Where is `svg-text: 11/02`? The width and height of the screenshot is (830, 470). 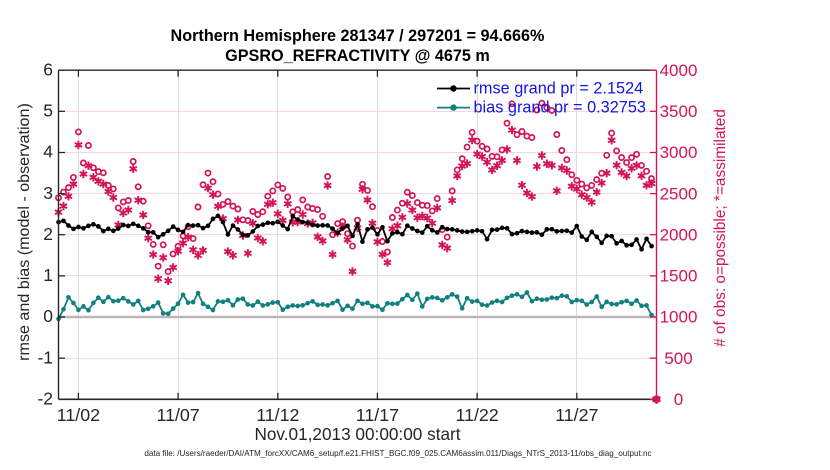
svg-text: 11/02 is located at coordinates (78, 415).